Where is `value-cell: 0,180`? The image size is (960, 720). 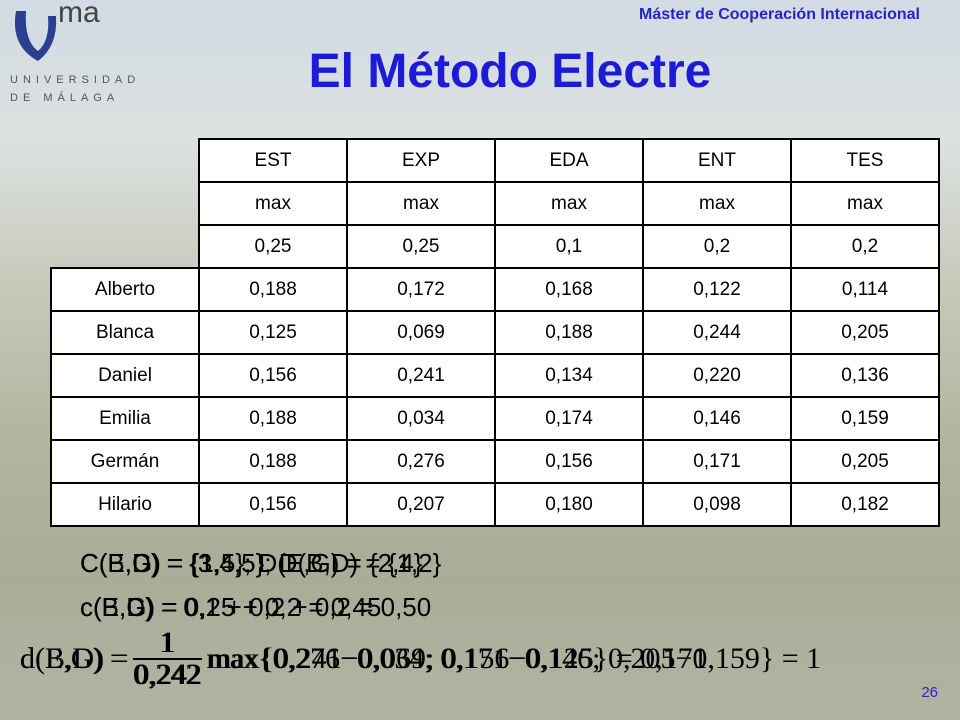
value-cell: 0,180 is located at coordinates (569, 504).